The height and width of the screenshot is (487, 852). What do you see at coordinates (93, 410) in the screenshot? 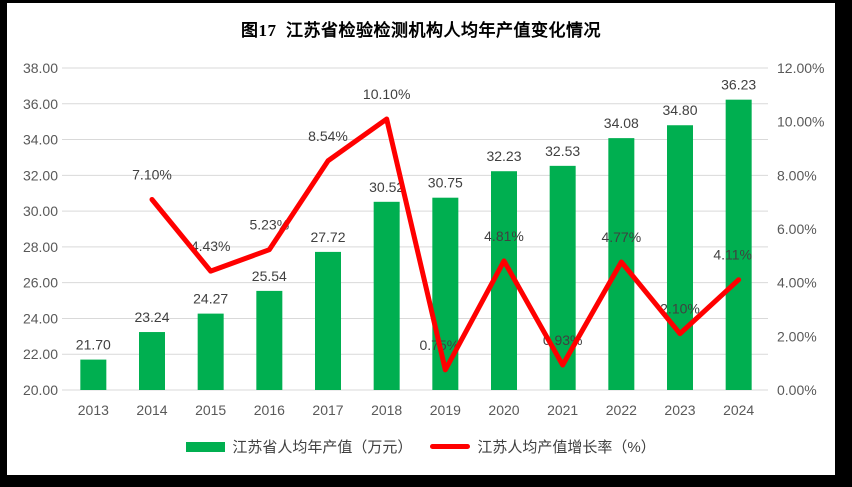
I see `x-tick-label: 2013` at bounding box center [93, 410].